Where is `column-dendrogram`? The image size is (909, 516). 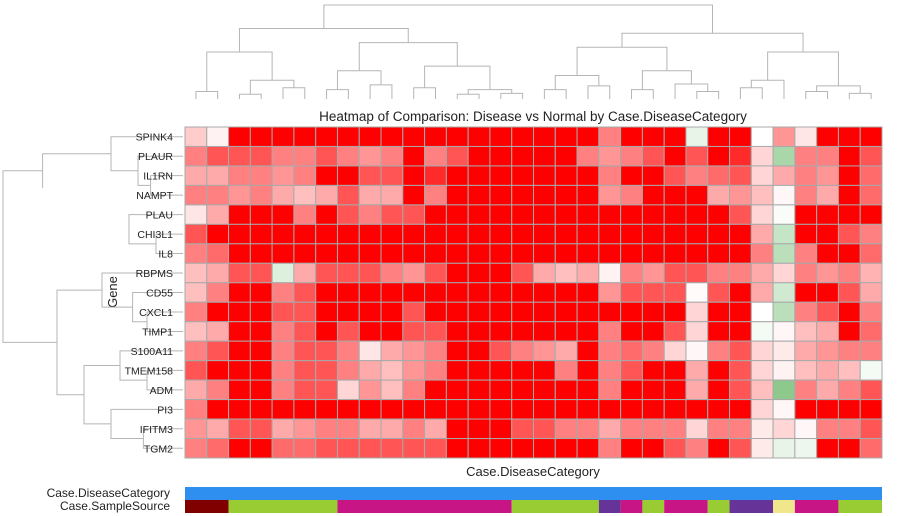 column-dendrogram is located at coordinates (533, 51).